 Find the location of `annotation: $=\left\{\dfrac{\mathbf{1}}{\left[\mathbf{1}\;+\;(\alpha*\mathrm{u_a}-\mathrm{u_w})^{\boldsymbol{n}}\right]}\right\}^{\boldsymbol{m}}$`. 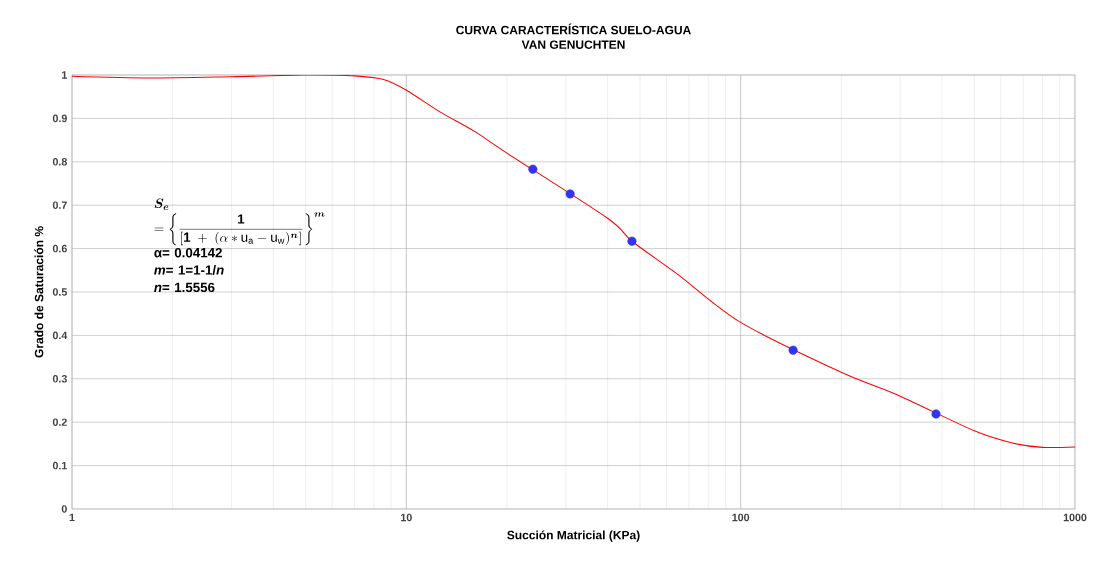

annotation: $=\left\{\dfrac{\mathbf{1}}{\left[\mathbf{1}\;+\;(\alpha*\mathrm{u_a}-\mathrm{u_w})^{\boldsymbol{n}}\right]}\right\}^{\boldsymbol{m}}$ is located at coordinates (239, 229).